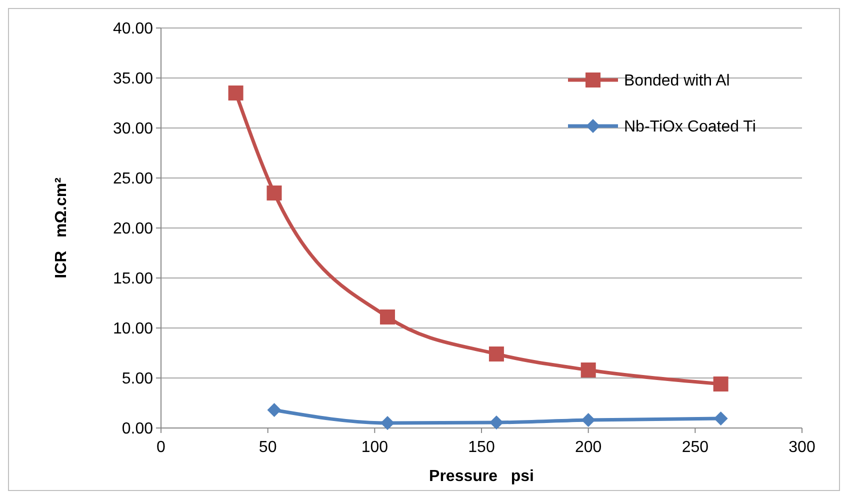 The width and height of the screenshot is (848, 499). Describe the element at coordinates (267, 447) in the screenshot. I see `x-tick-label: 50` at that location.